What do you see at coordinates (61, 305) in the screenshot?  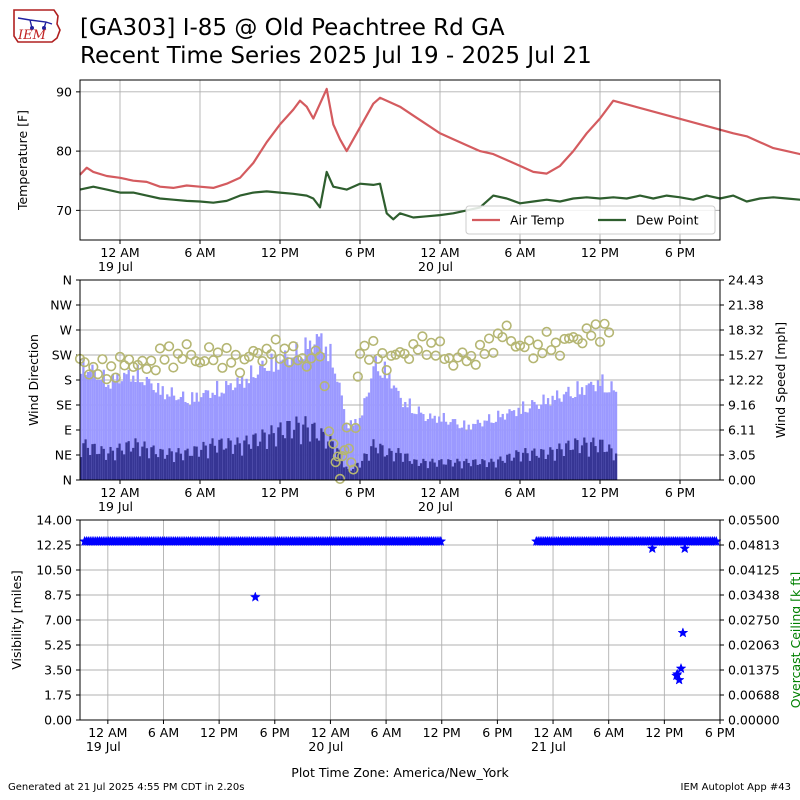 I see `wind-dir-tick-label: NW` at bounding box center [61, 305].